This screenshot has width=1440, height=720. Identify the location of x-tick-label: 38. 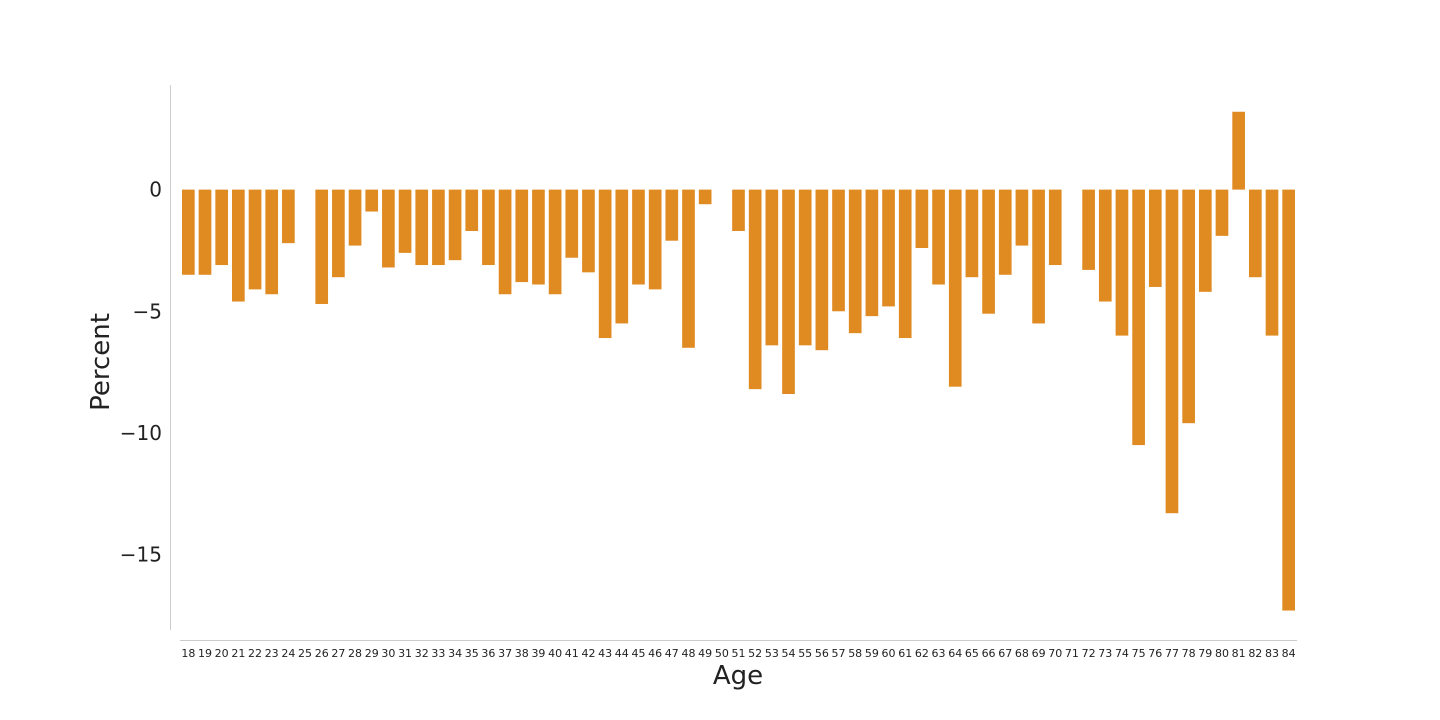
(522, 653).